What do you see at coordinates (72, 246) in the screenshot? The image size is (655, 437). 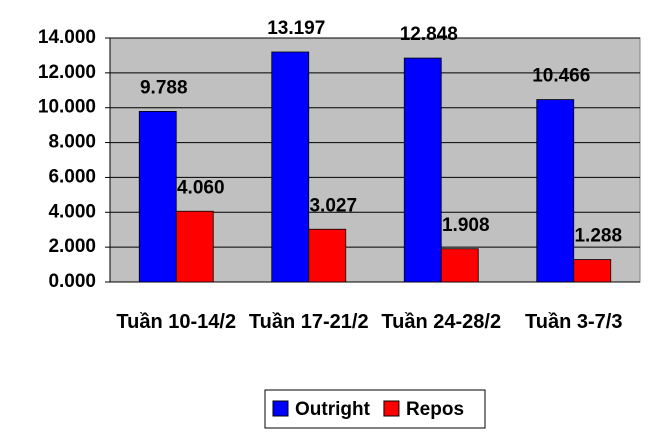 I see `y-tick-label: 2.000` at bounding box center [72, 246].